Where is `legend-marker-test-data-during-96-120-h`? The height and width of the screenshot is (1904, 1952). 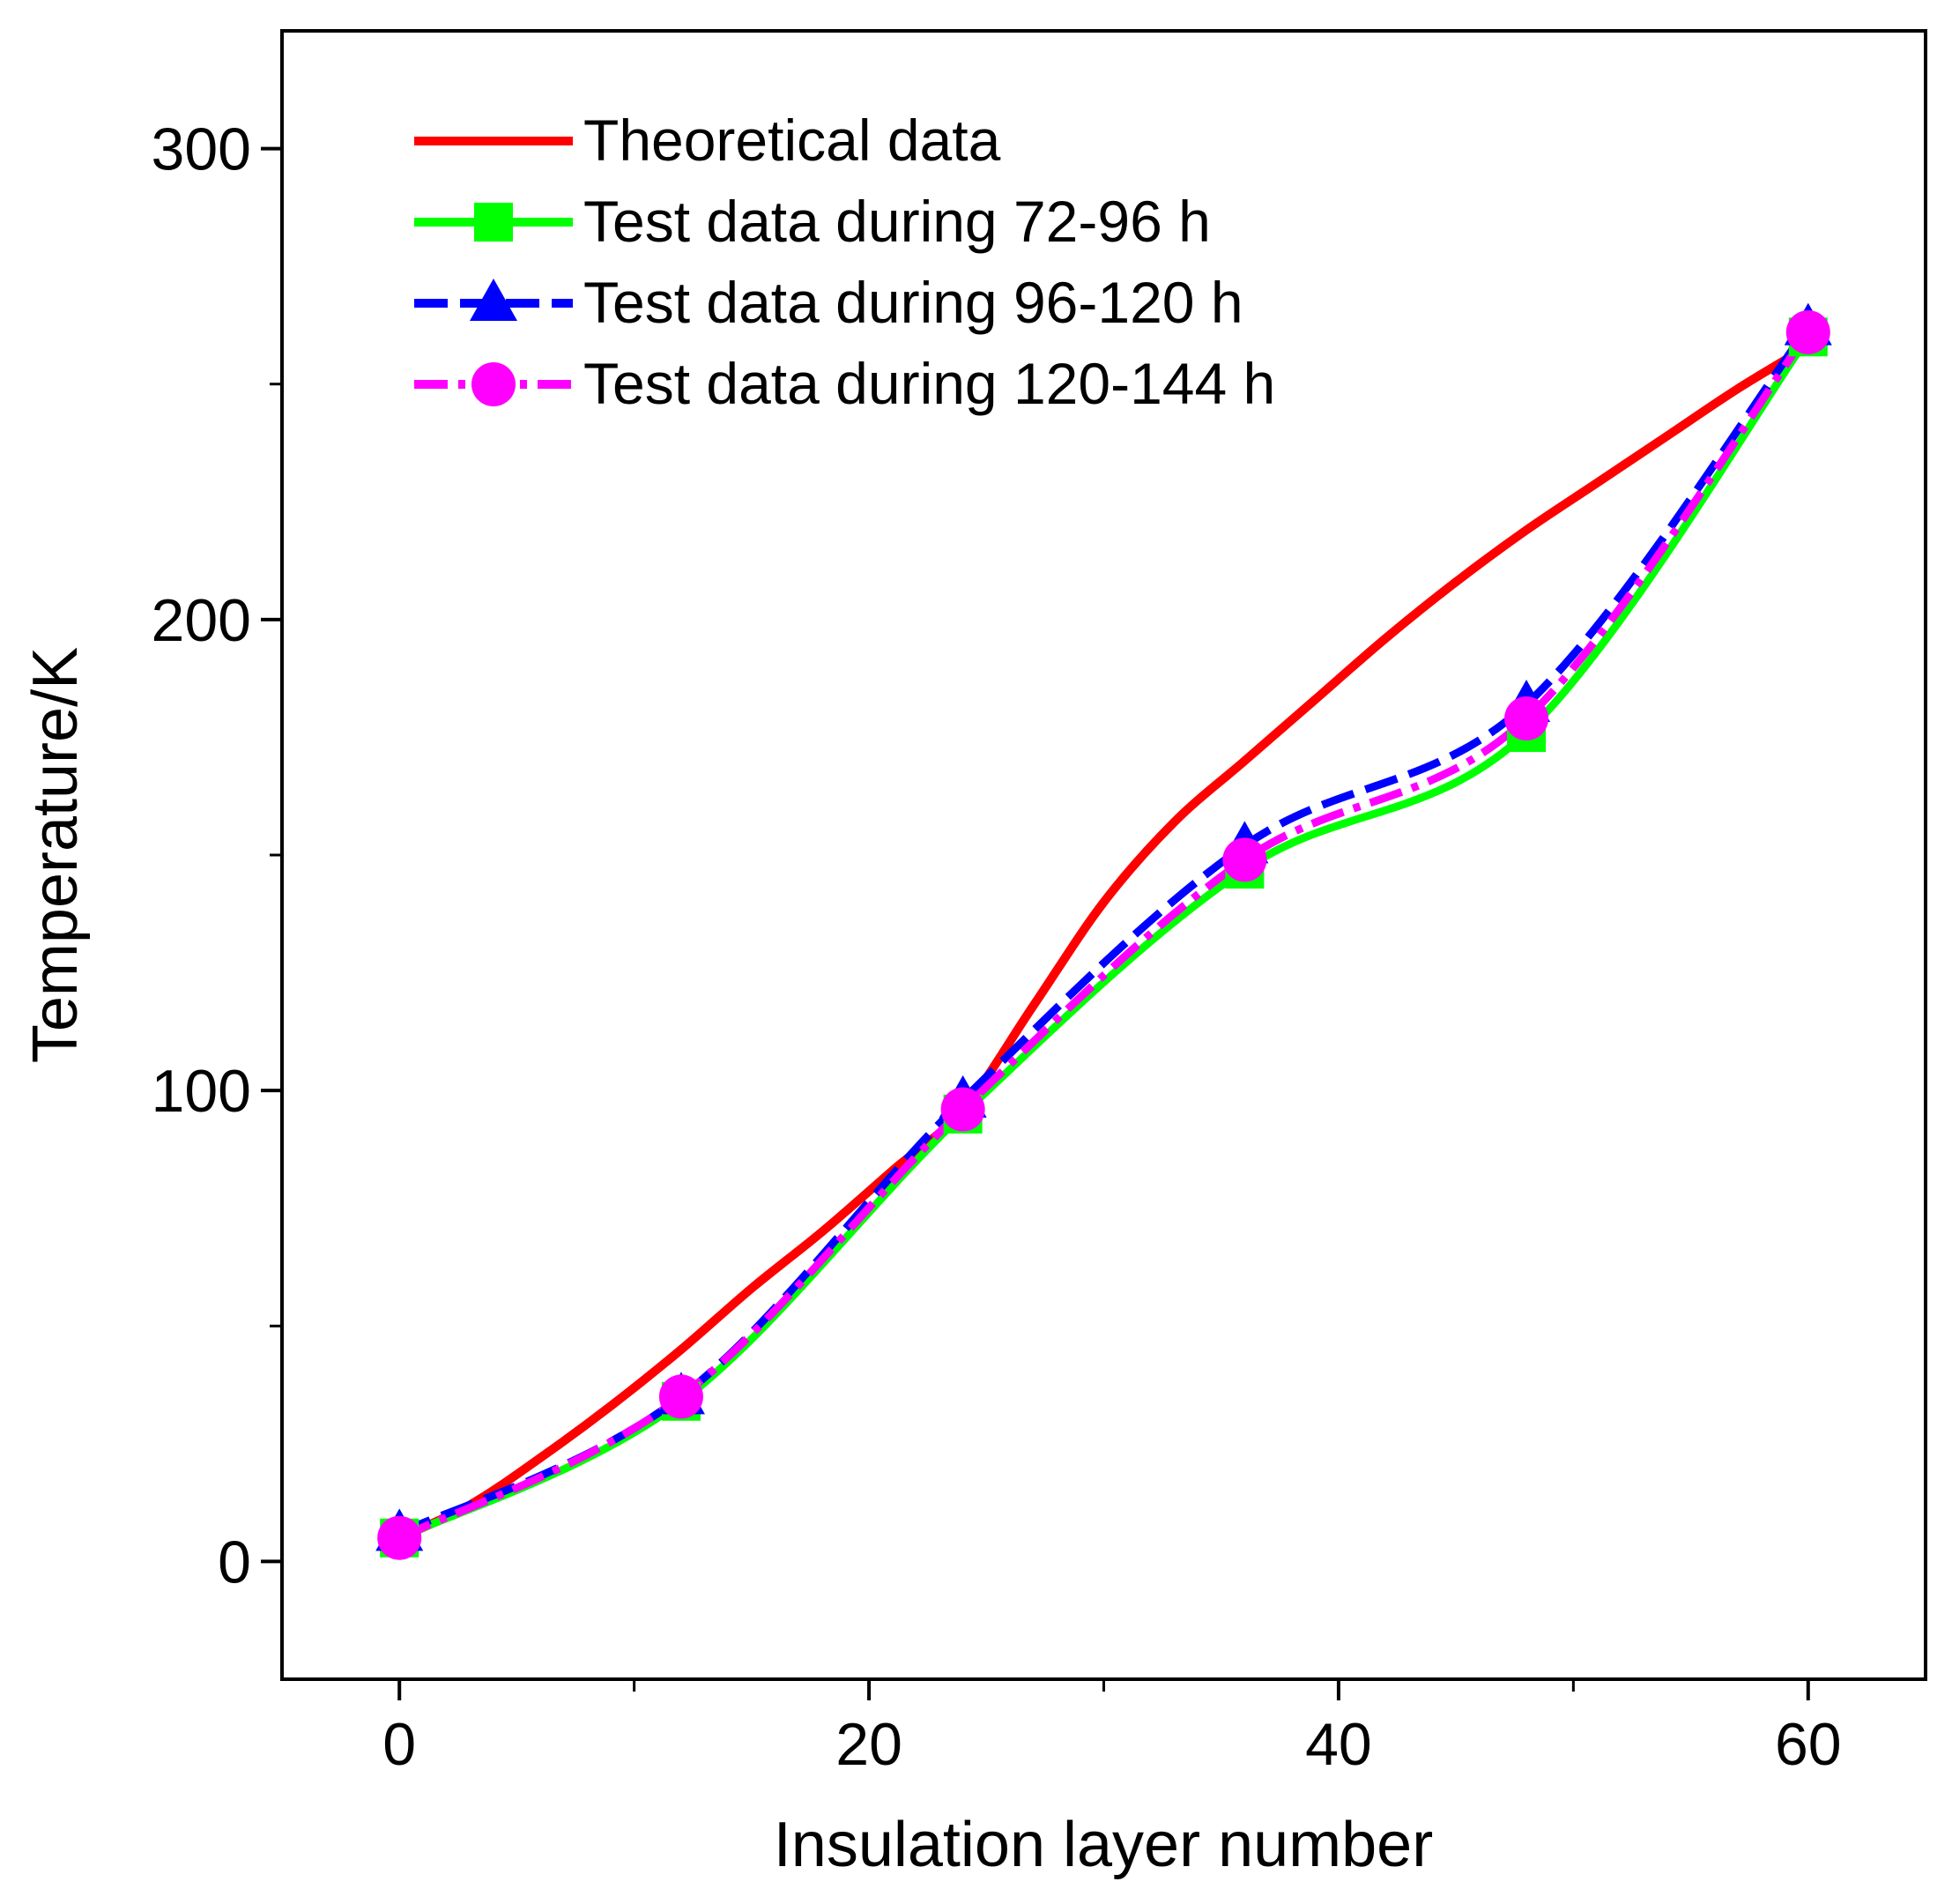
legend-marker-test-data-during-96-120-h is located at coordinates (493, 300).